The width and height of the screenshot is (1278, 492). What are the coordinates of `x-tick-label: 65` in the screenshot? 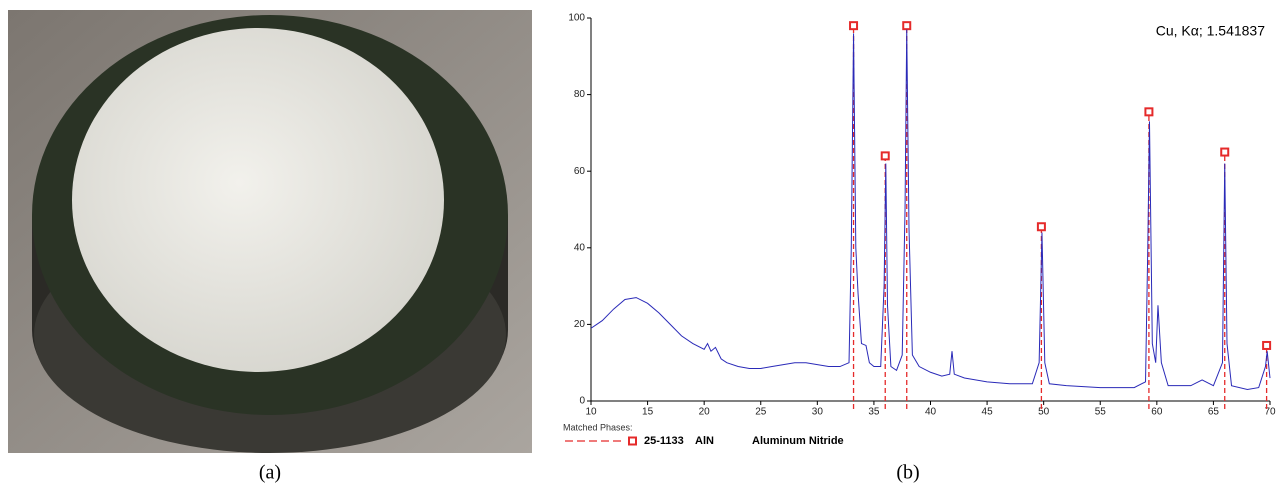 It's located at (1214, 412).